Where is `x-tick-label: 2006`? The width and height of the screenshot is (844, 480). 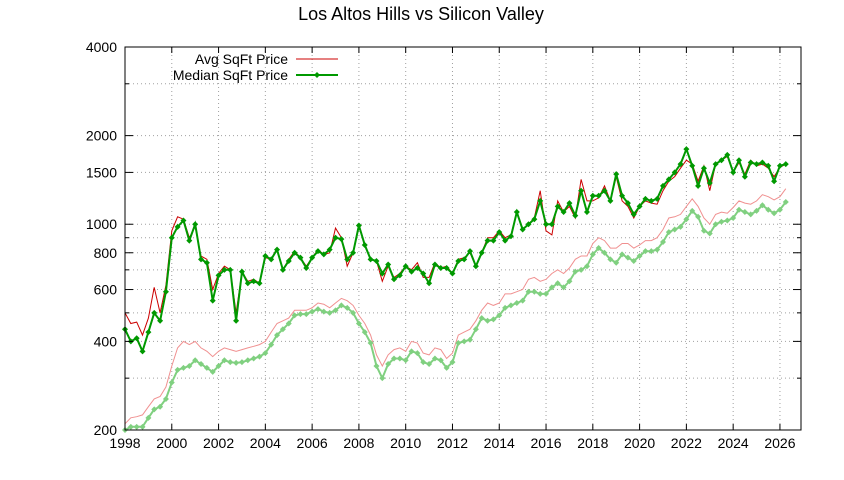
x-tick-label: 2006 is located at coordinates (312, 443).